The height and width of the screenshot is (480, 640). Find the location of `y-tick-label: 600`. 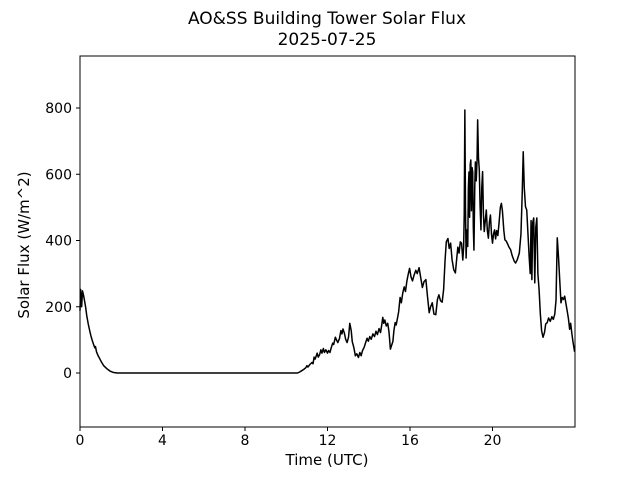

y-tick-label: 600 is located at coordinates (58, 175).